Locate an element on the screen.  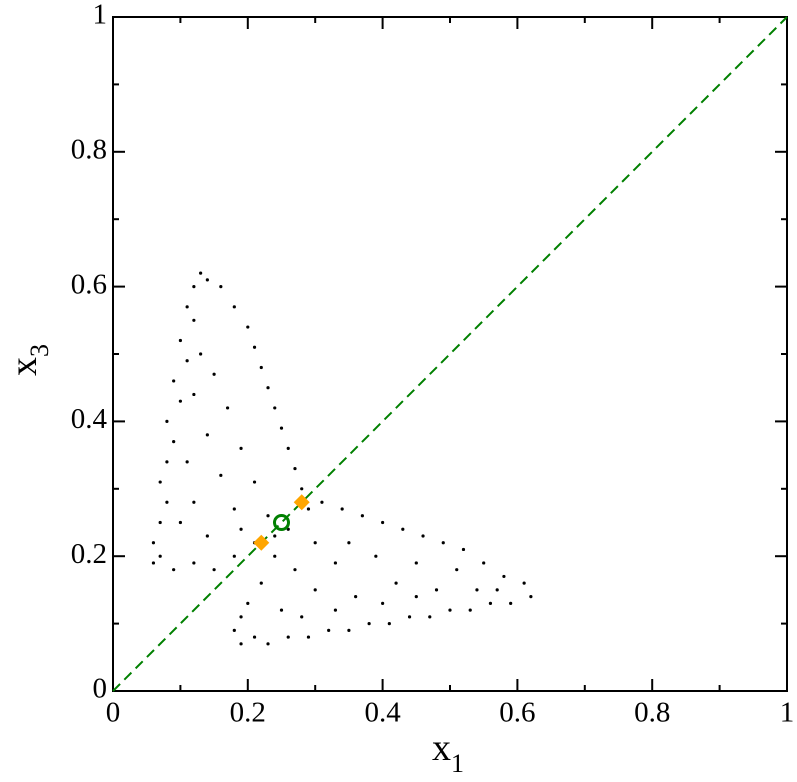
x-tick-label: 0.6 is located at coordinates (517, 713).